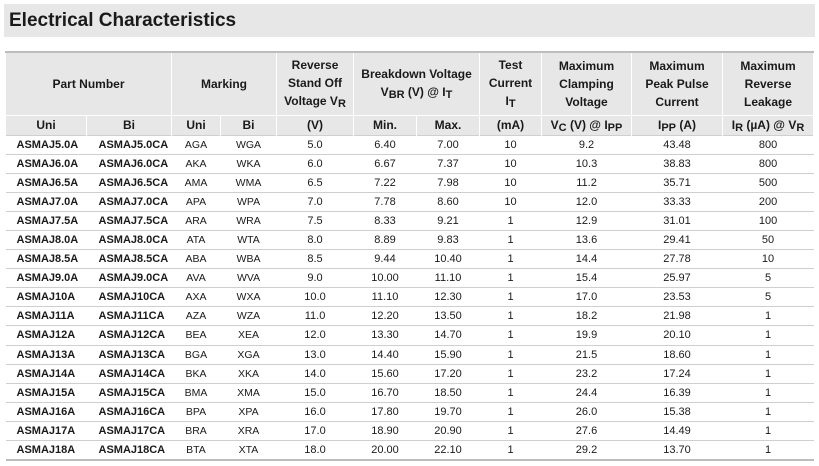 The image size is (819, 466). I want to click on cell-part-number-bi: ASMAJ11CA, so click(129, 316).